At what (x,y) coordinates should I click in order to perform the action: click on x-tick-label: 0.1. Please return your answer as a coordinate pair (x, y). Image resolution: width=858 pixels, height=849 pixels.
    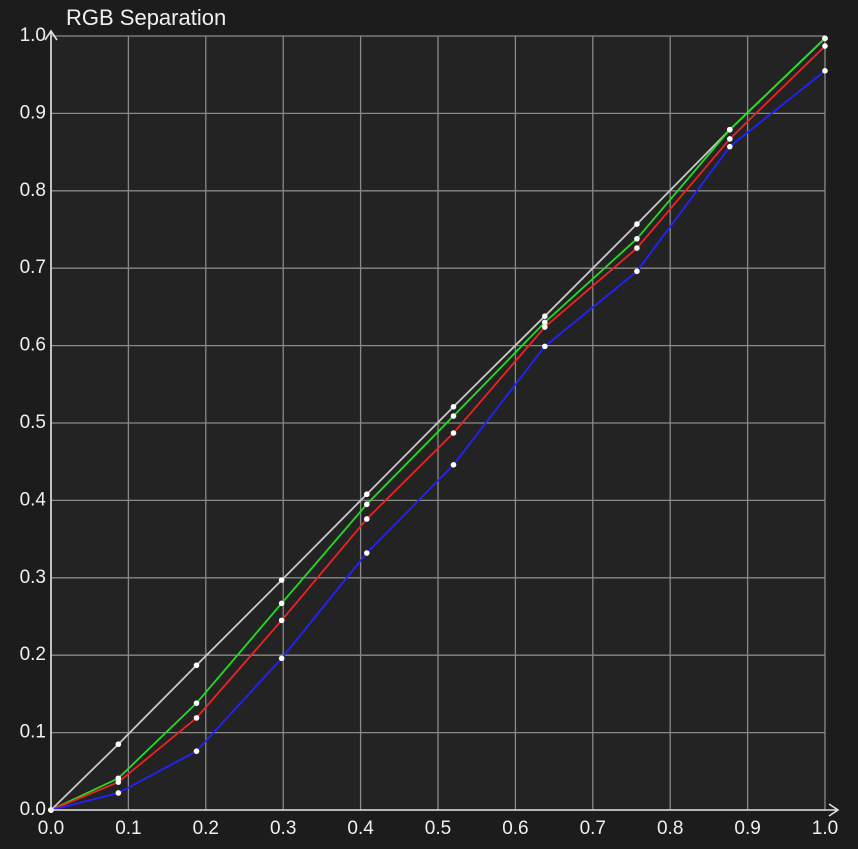
    Looking at the image, I should click on (128, 828).